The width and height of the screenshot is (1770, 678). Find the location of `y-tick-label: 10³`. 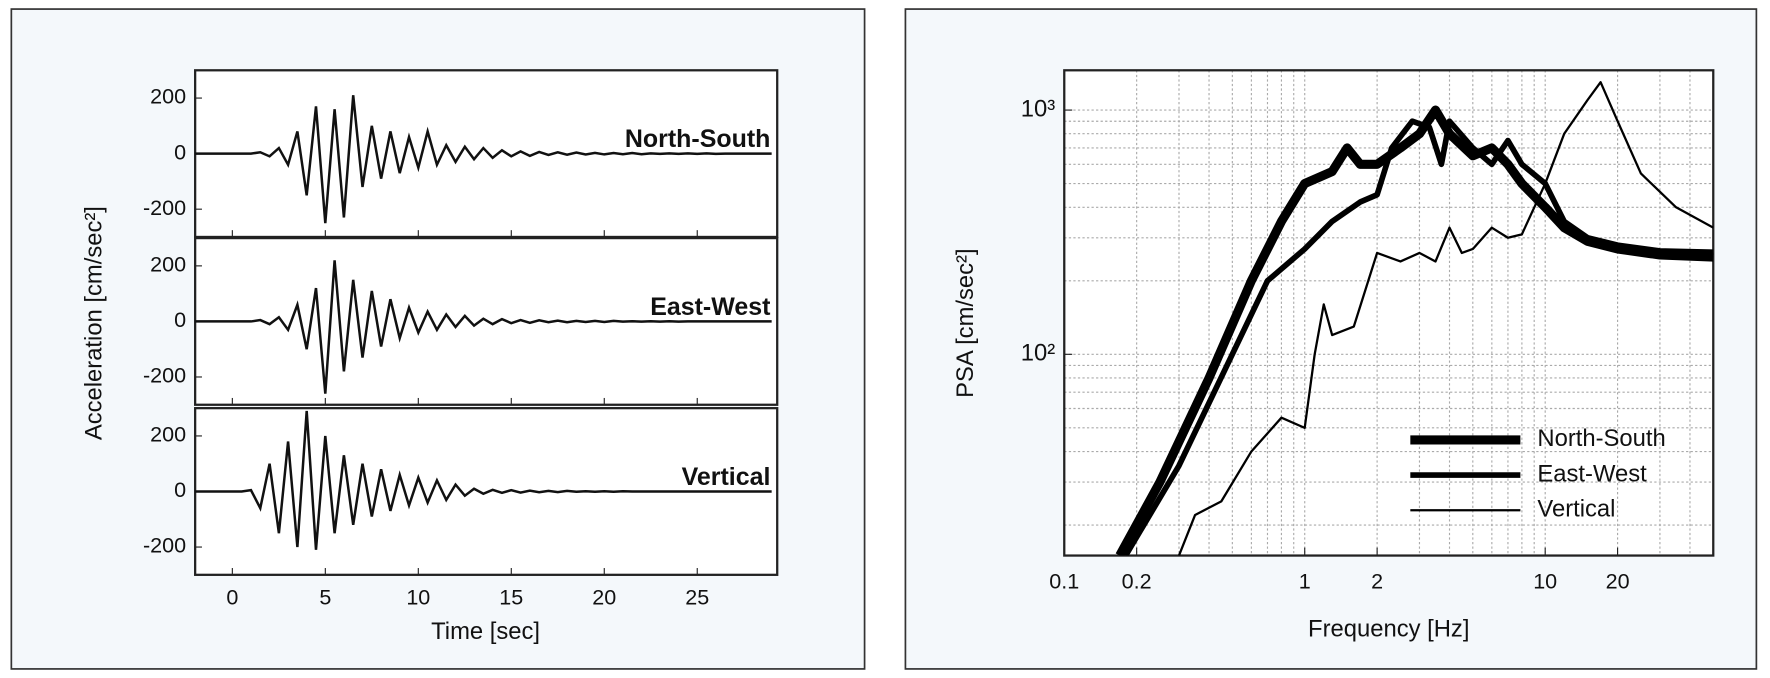

y-tick-label: 10³ is located at coordinates (1038, 108).